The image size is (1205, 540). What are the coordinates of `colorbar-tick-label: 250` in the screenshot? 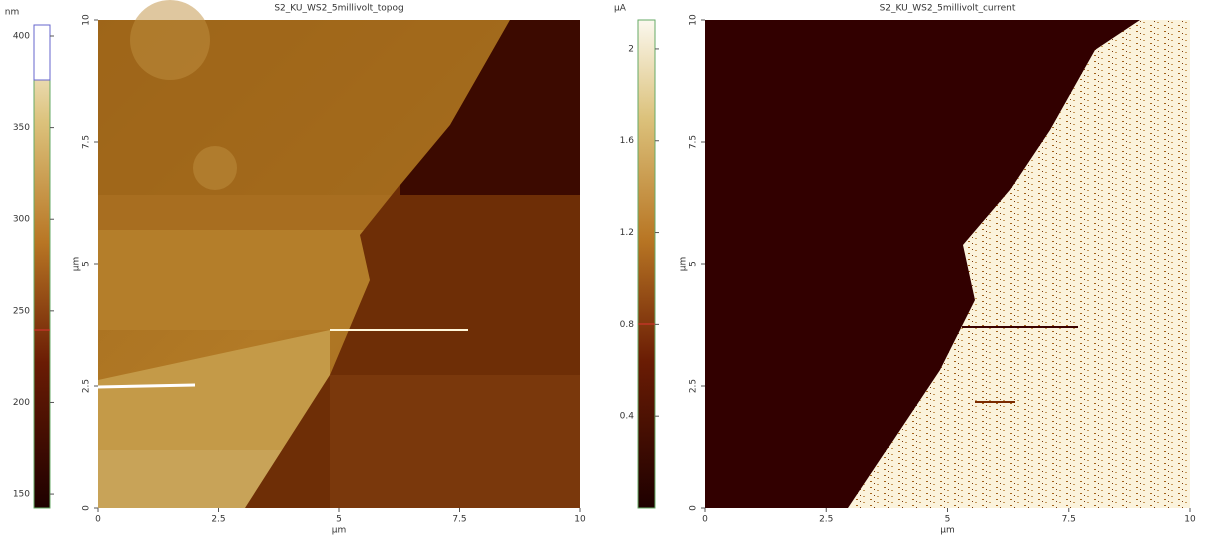 It's located at (21, 311).